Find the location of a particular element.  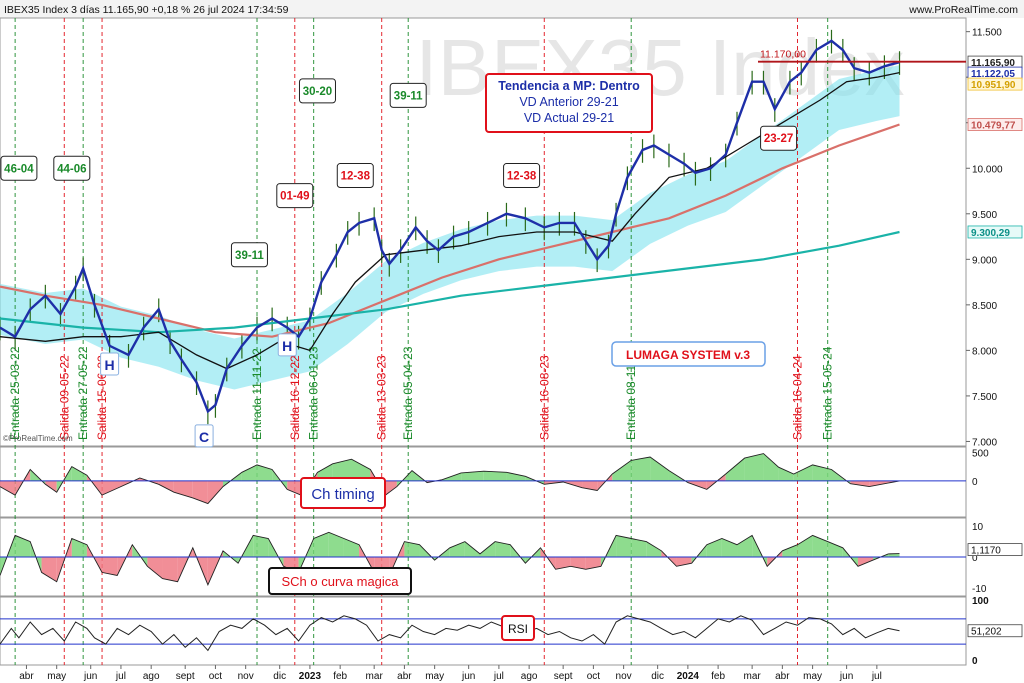

ch-timing-tick-0: 500 is located at coordinates (980, 453).